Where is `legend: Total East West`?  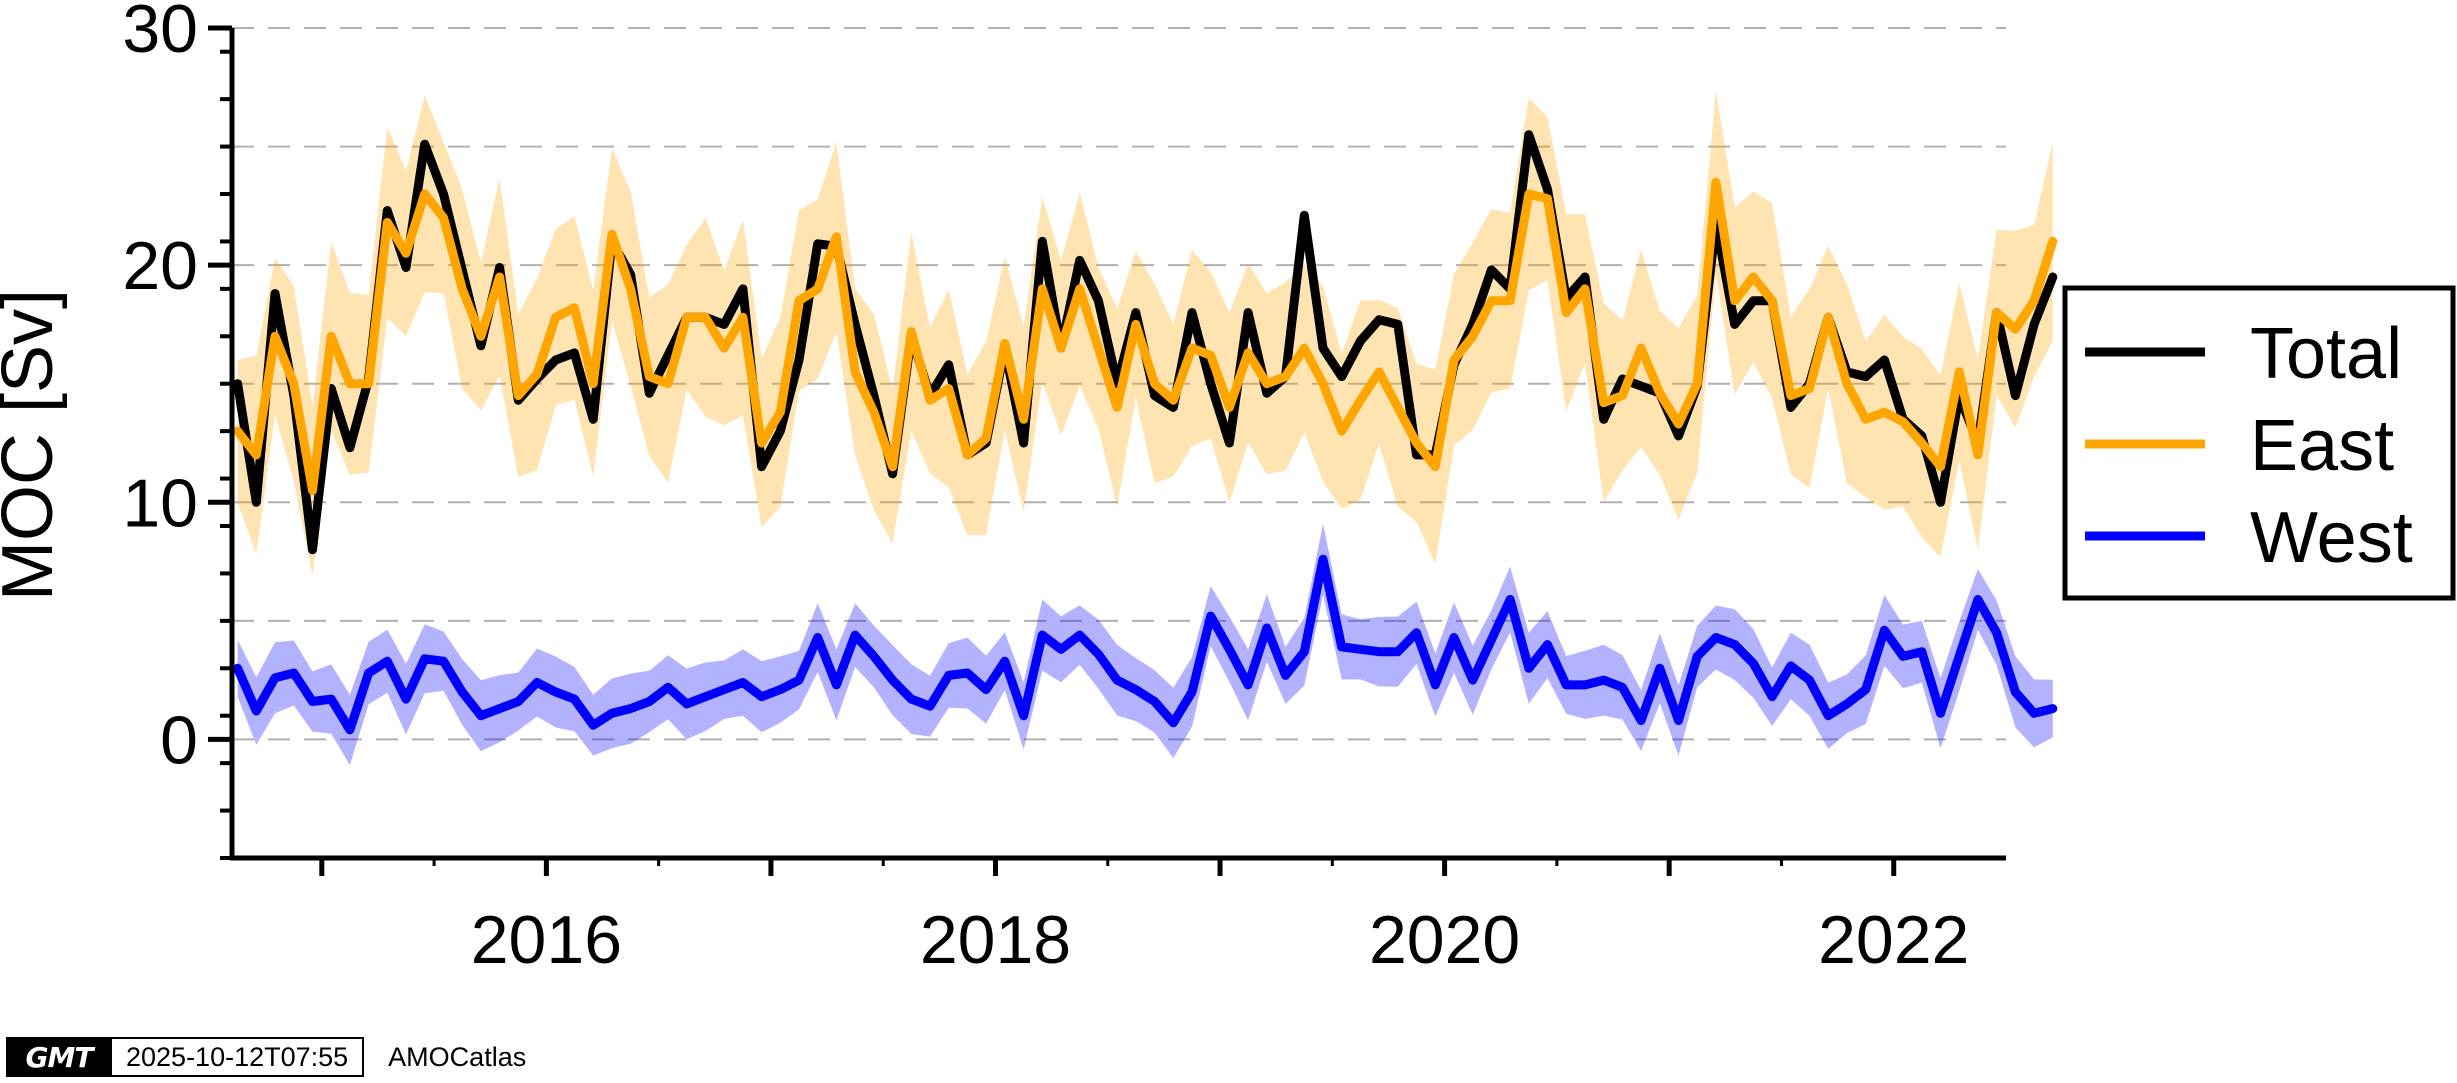
legend: Total East West is located at coordinates (2259, 443).